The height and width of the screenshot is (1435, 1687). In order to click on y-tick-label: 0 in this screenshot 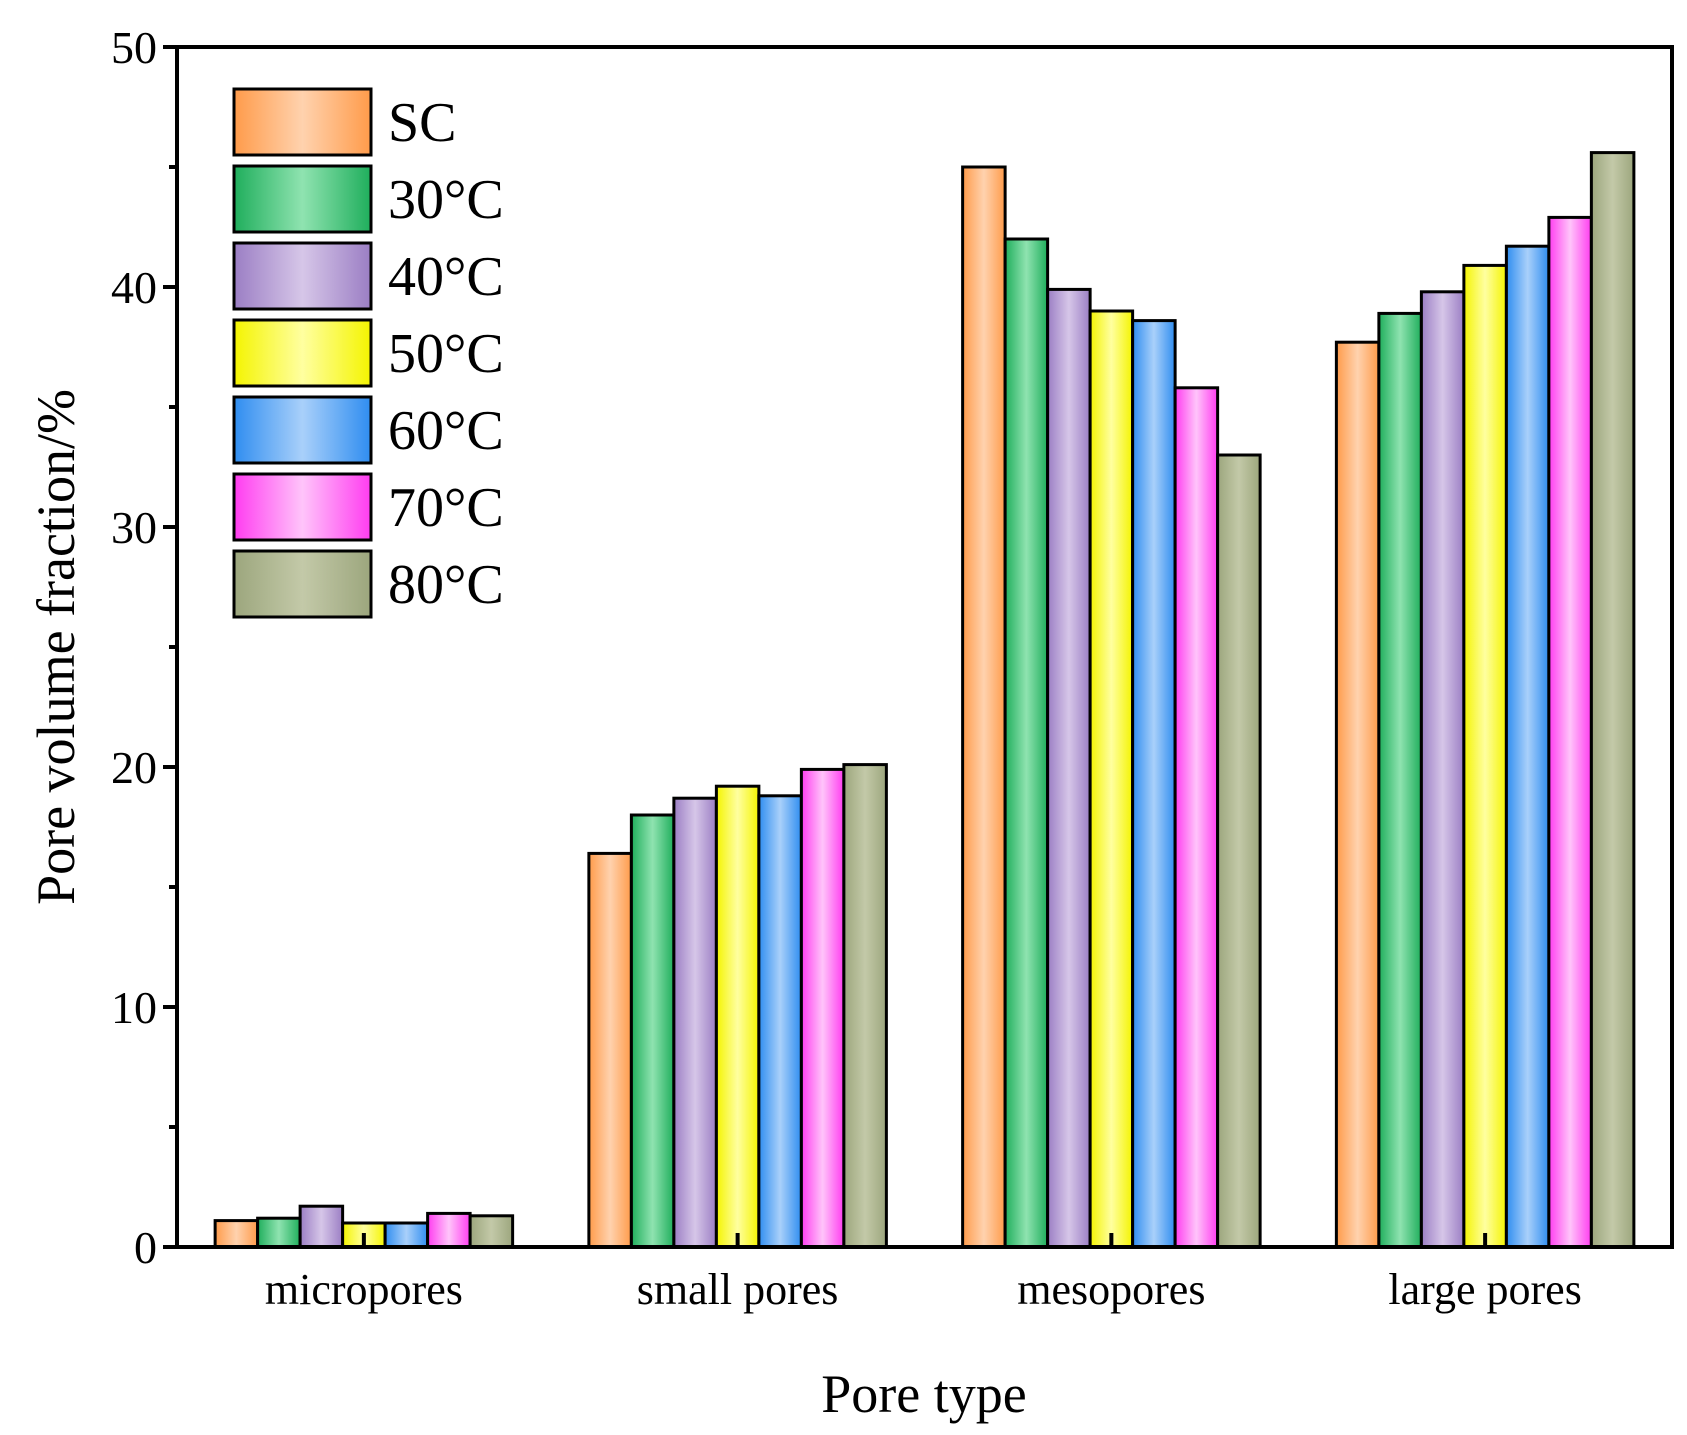, I will do `click(145, 1247)`.